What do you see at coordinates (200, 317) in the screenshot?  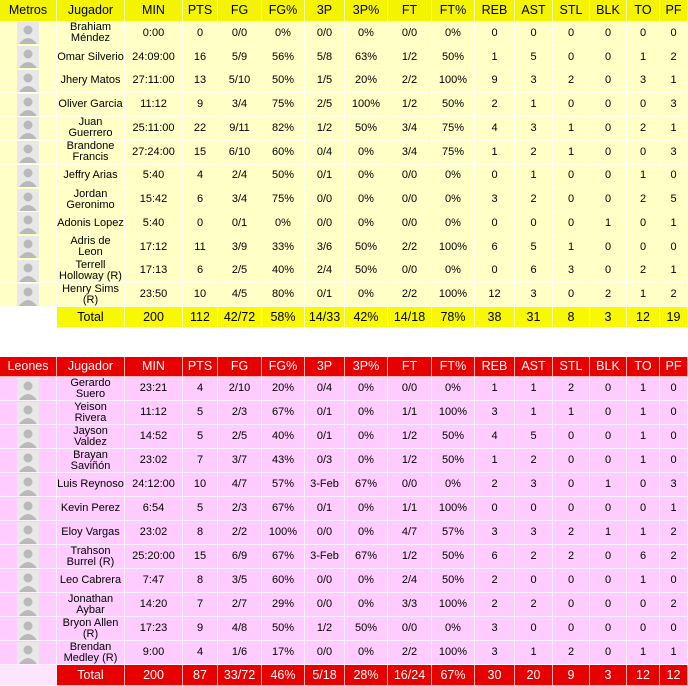 I see `total-cell: 112` at bounding box center [200, 317].